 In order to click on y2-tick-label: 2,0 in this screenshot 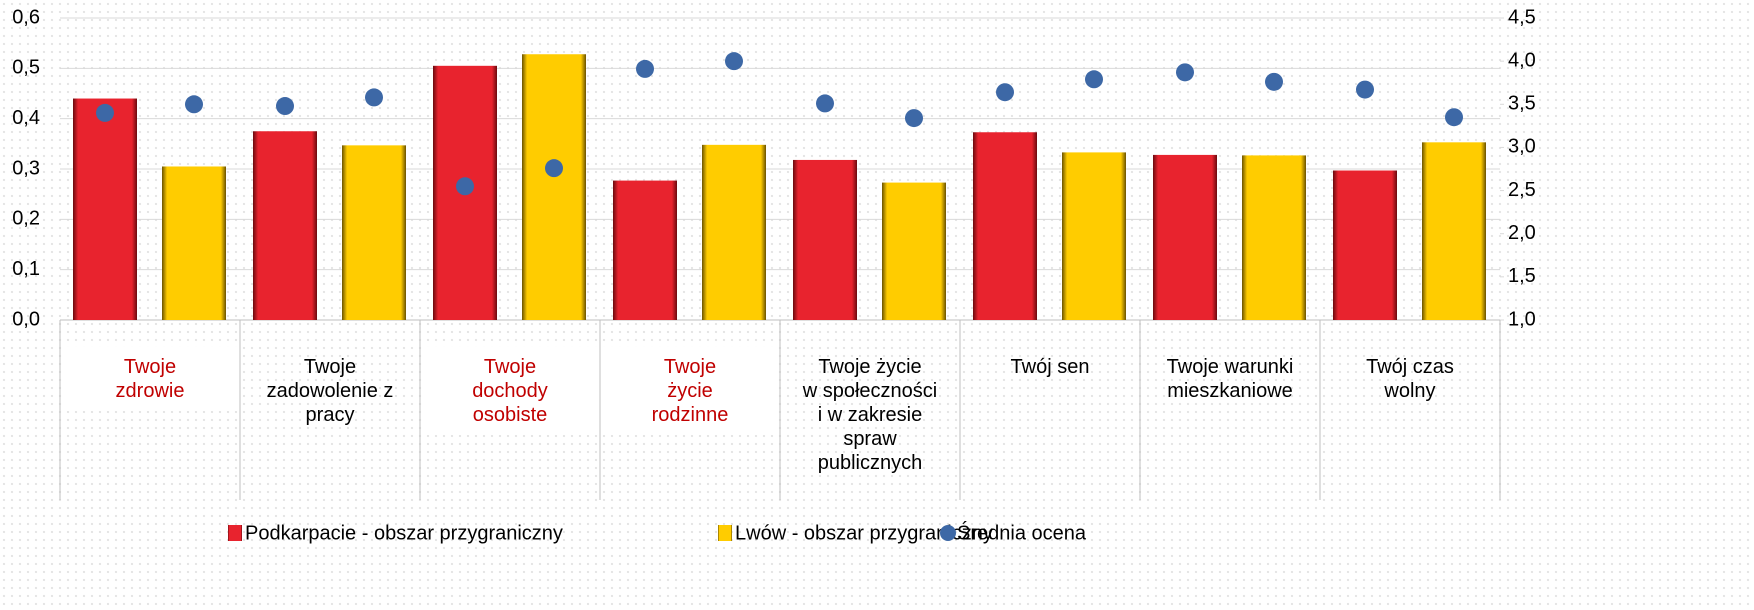, I will do `click(1522, 233)`.